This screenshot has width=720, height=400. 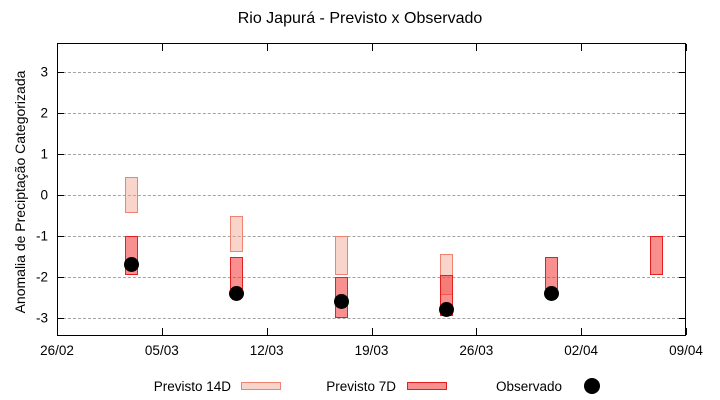 What do you see at coordinates (41, 277) in the screenshot?
I see `y-tick-label: -2` at bounding box center [41, 277].